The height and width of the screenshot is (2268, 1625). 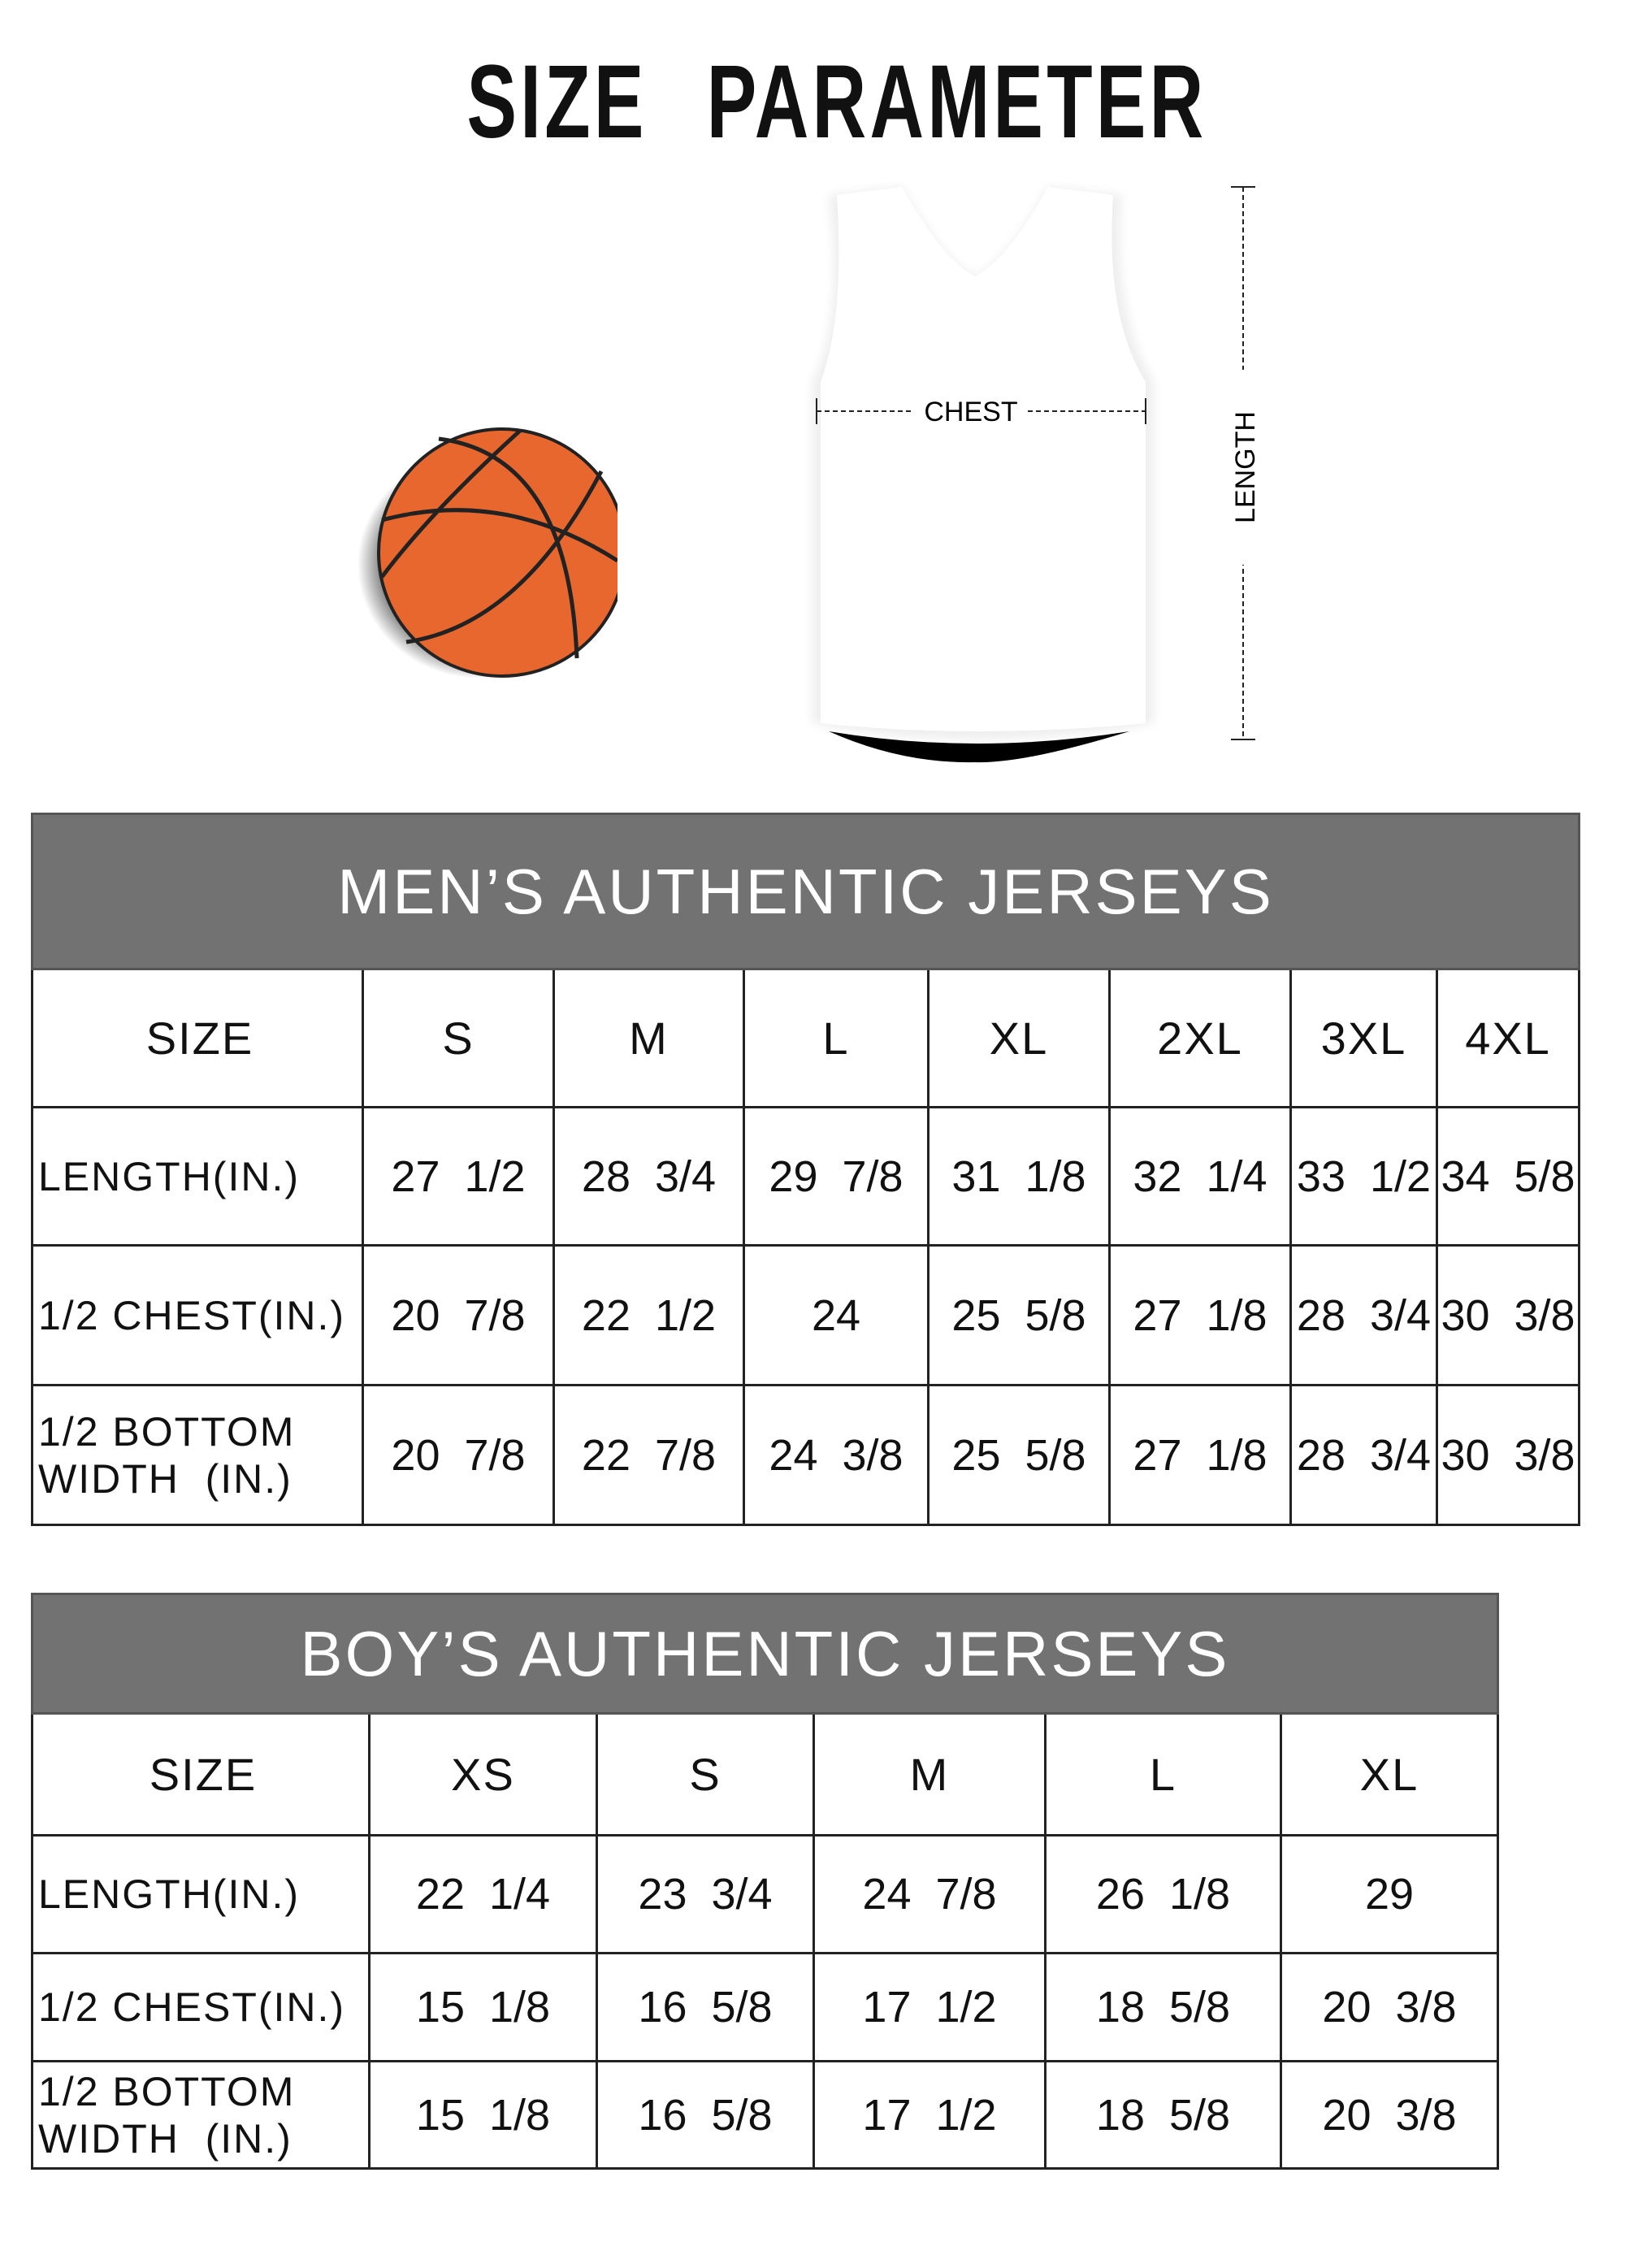 I want to click on size-column-header: 3XL, so click(x=1363, y=1038).